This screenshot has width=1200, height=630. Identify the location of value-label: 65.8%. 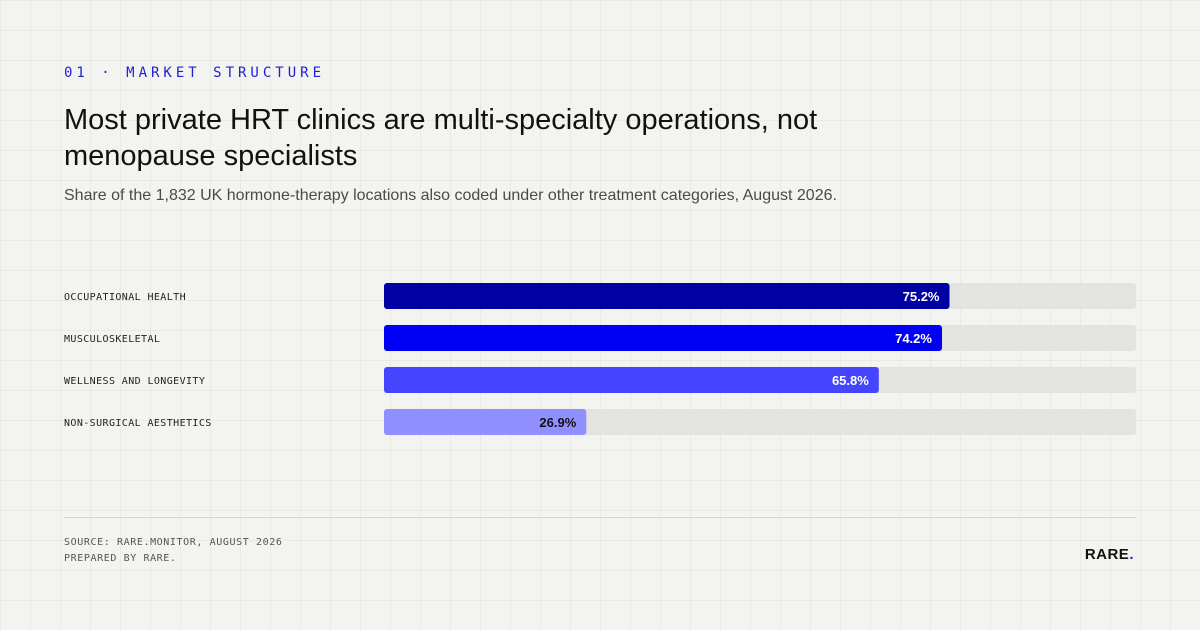
(850, 380).